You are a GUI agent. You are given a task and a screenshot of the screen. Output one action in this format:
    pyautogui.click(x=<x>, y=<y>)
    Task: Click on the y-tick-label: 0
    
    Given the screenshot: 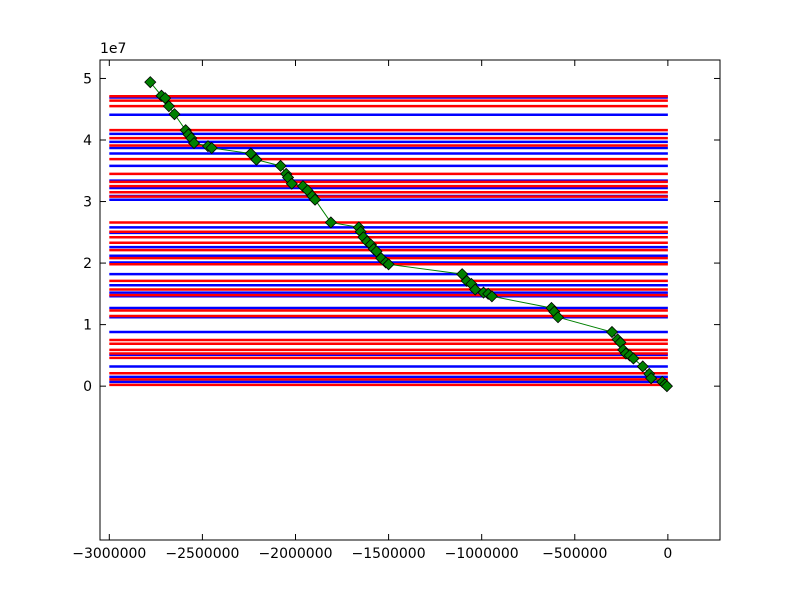 What is the action you would take?
    pyautogui.click(x=87, y=387)
    